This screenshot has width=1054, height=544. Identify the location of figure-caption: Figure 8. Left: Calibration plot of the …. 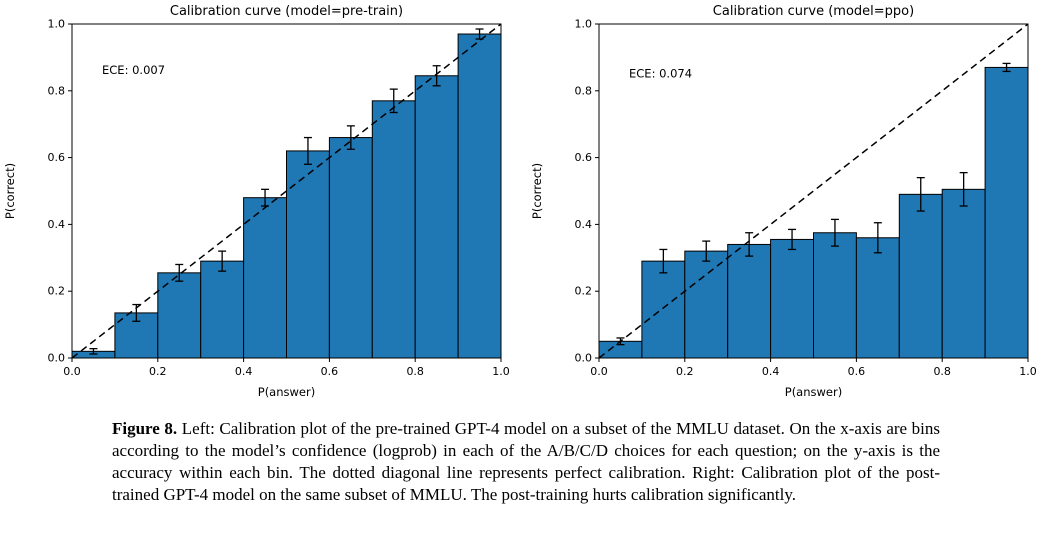
(526, 462).